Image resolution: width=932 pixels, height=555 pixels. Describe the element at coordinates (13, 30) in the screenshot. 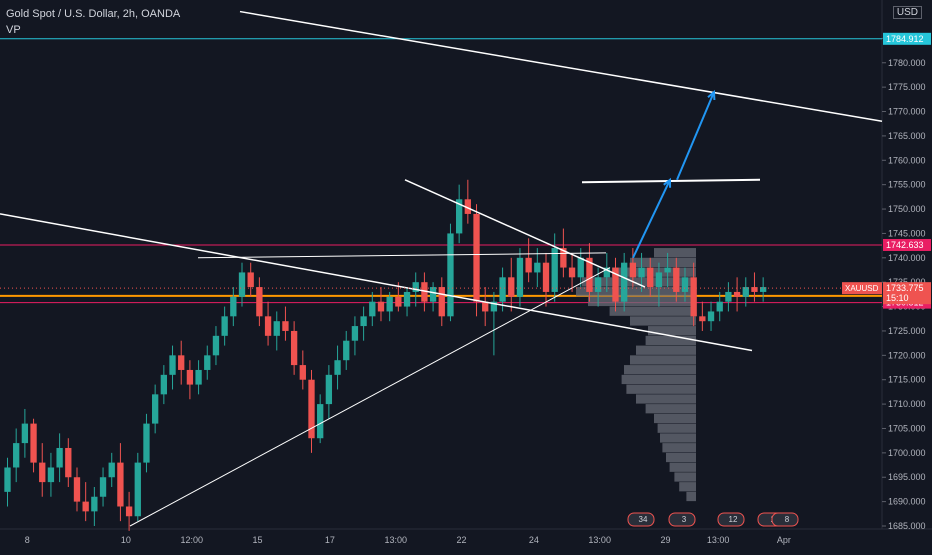

I see `indicator-label: VP` at that location.